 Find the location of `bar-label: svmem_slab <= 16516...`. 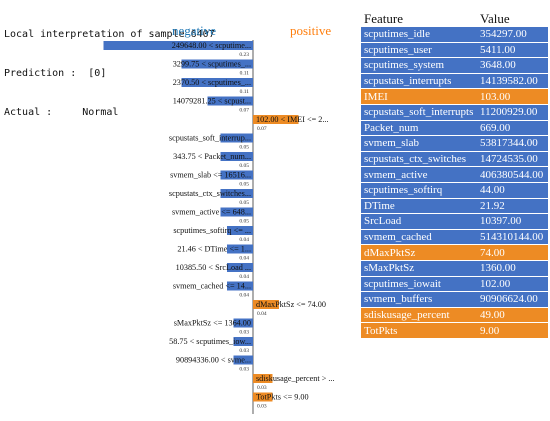

bar-label: svmem_slab <= 16516... is located at coordinates (210, 175).